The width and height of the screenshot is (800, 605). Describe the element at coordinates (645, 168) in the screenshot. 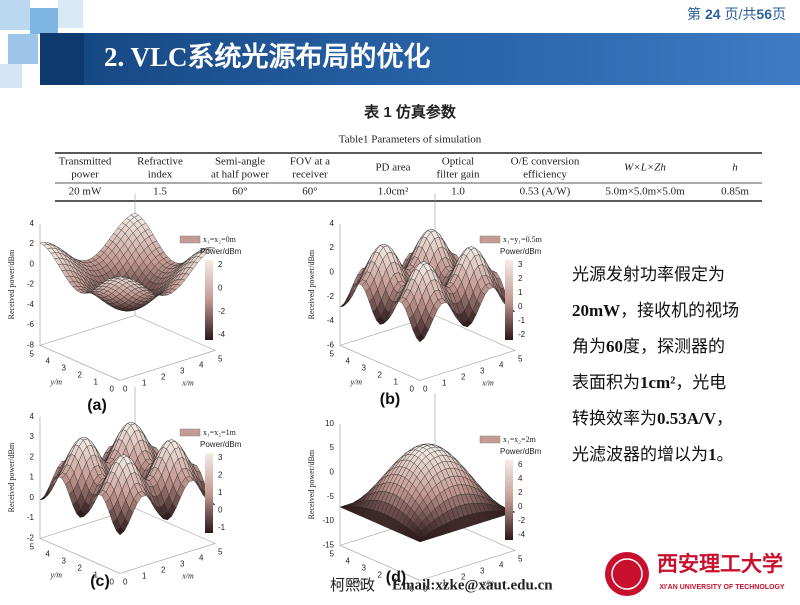

I see `table-header: W×L×Zh` at that location.